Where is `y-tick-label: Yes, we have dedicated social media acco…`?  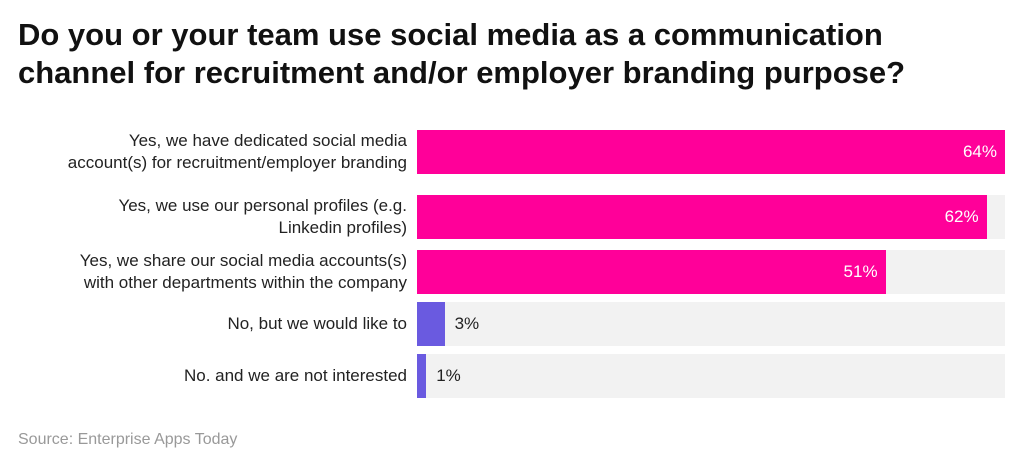
y-tick-label: Yes, we have dedicated social media acco… is located at coordinates (237, 151).